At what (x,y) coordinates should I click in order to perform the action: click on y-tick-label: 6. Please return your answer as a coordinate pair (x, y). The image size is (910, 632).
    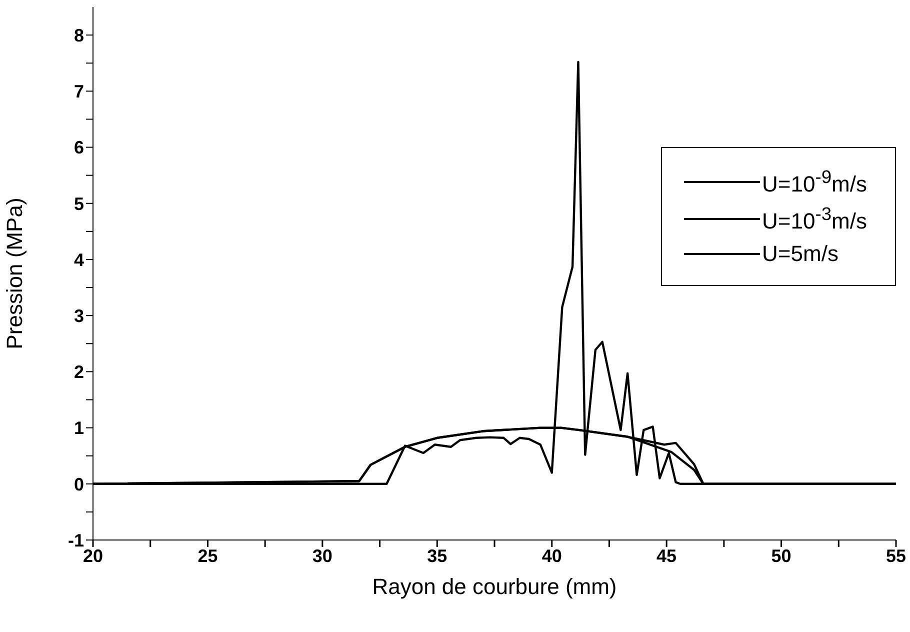
    Looking at the image, I should click on (79, 148).